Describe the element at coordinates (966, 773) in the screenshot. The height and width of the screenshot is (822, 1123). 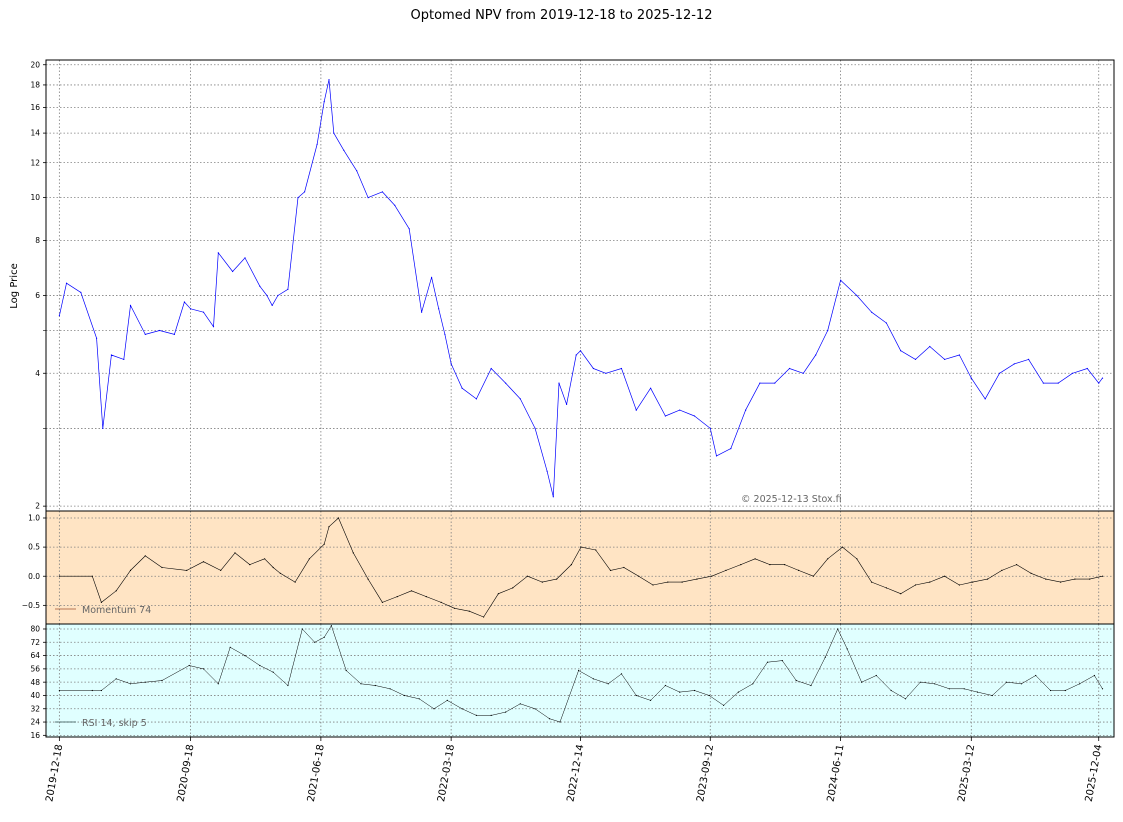
I see `x-tick-label: 2025-03-12` at that location.